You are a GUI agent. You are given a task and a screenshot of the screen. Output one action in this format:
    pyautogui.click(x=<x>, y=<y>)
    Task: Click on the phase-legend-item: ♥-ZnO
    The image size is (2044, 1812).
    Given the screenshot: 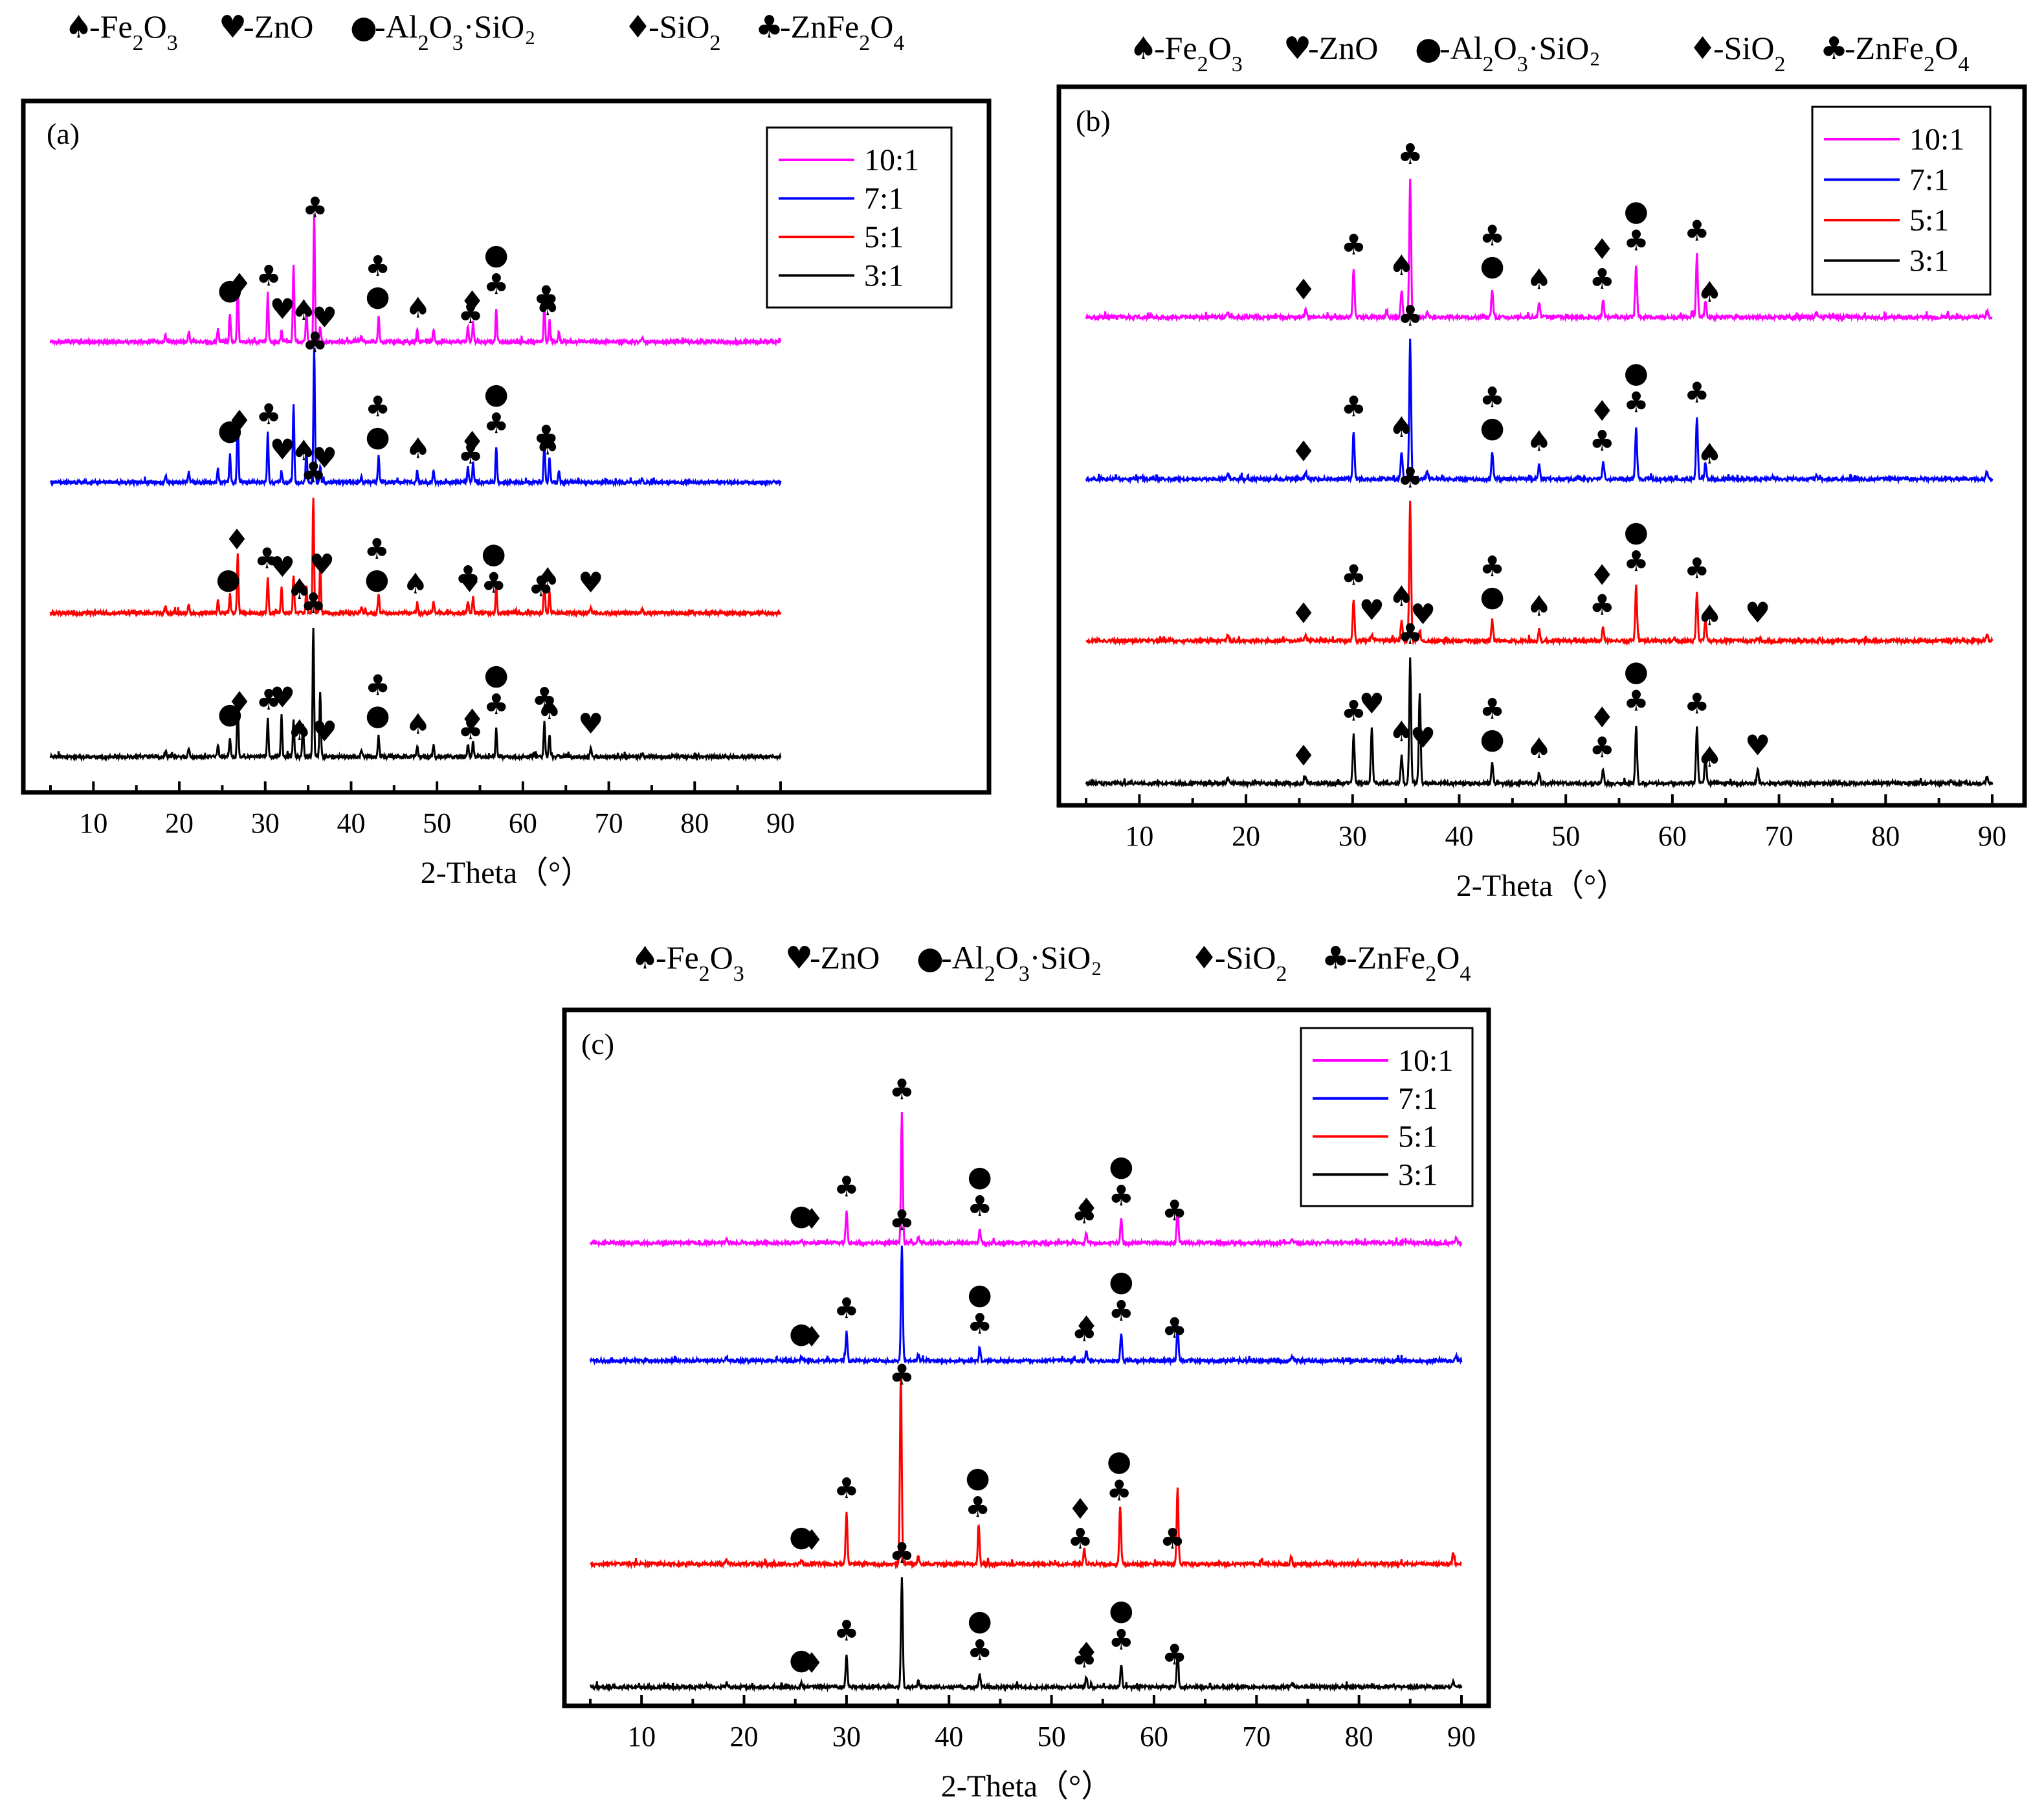 What is the action you would take?
    pyautogui.click(x=832, y=958)
    